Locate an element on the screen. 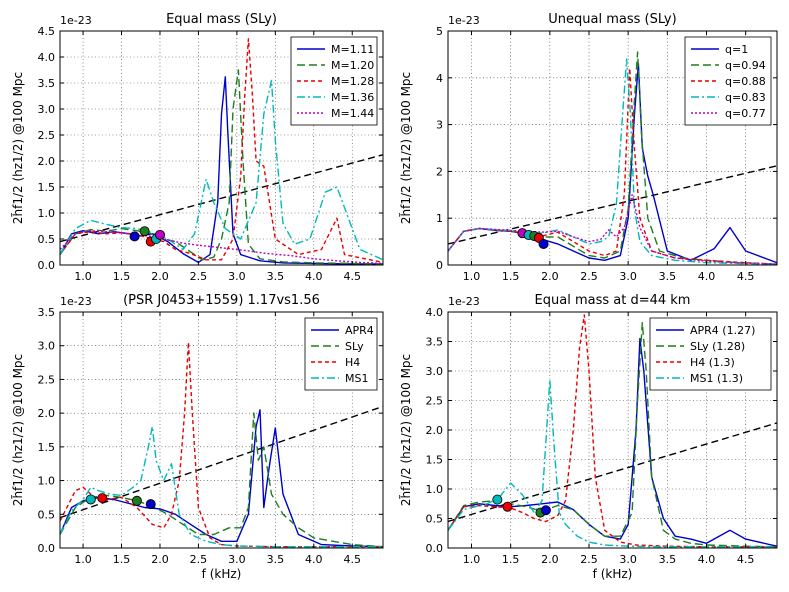 This screenshot has height=592, width=789. legend: M=1.11 M=1.20 M=1.28 M=1.36 M=1.44 is located at coordinates (334, 81).